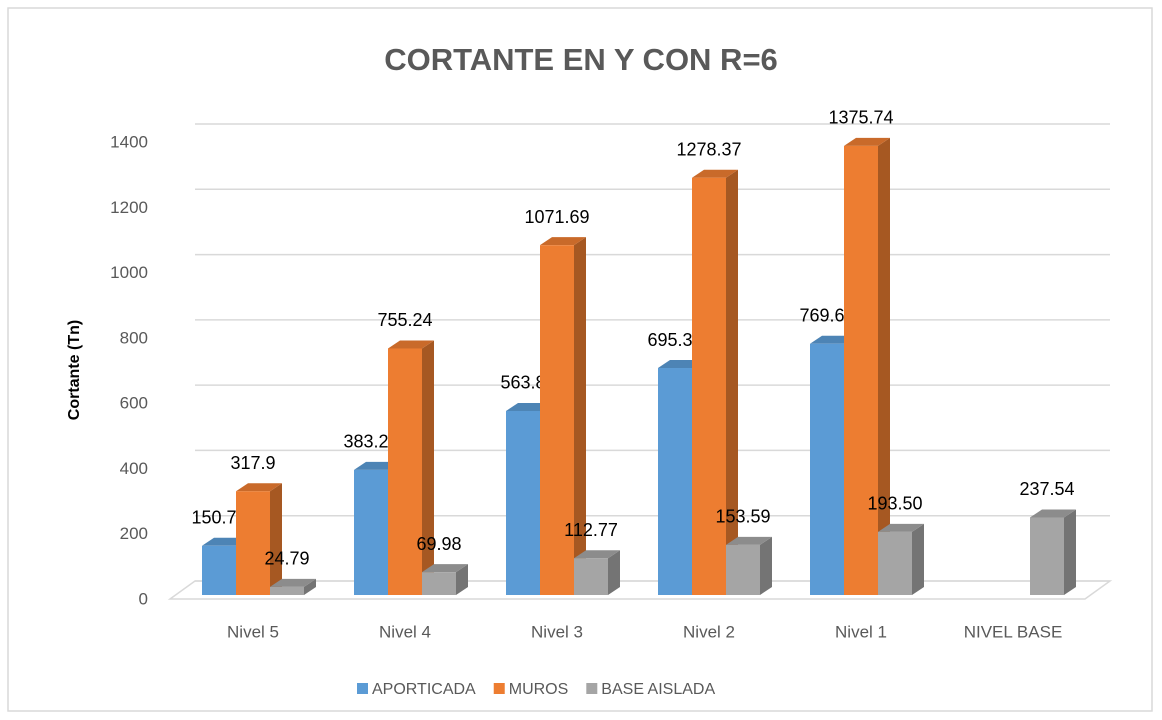 The height and width of the screenshot is (720, 1162). What do you see at coordinates (708, 149) in the screenshot?
I see `value-label: 1278.37` at bounding box center [708, 149].